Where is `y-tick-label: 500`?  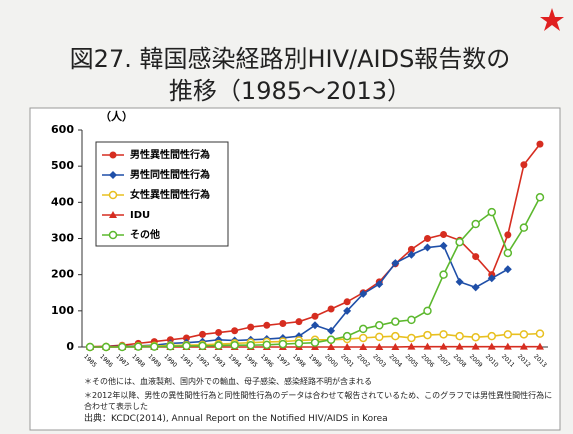
y-tick-label: 500 is located at coordinates (62, 165).